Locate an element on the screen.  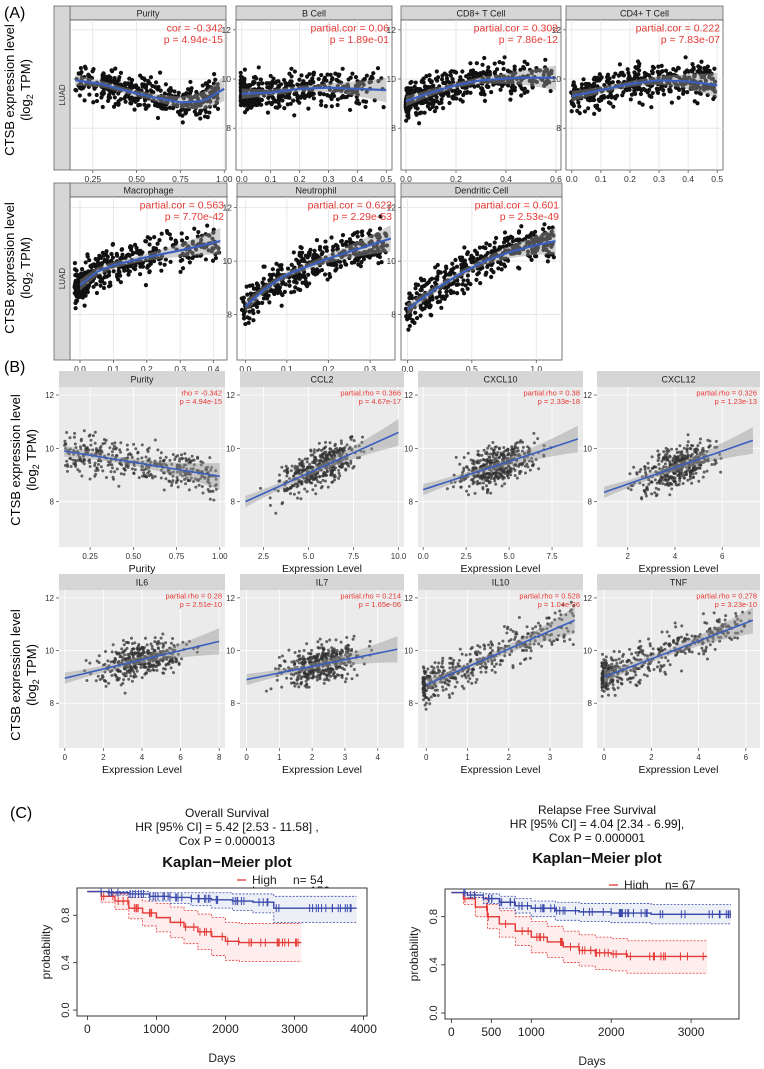
panel-title: CD8+ T Cell is located at coordinates (481, 14).